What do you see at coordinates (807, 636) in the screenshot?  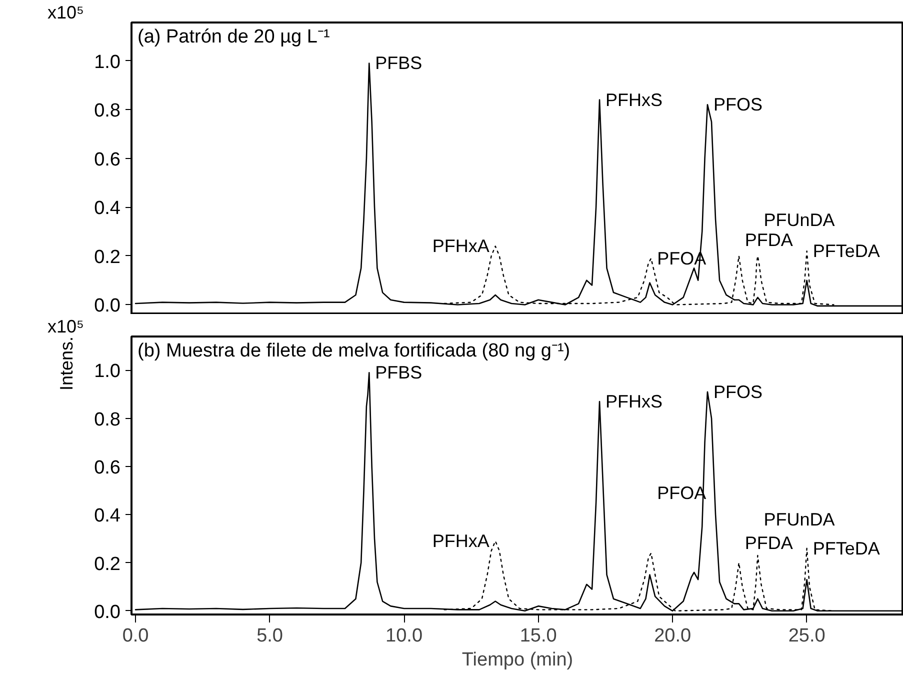 I see `x-tick-label: 25.0` at bounding box center [807, 636].